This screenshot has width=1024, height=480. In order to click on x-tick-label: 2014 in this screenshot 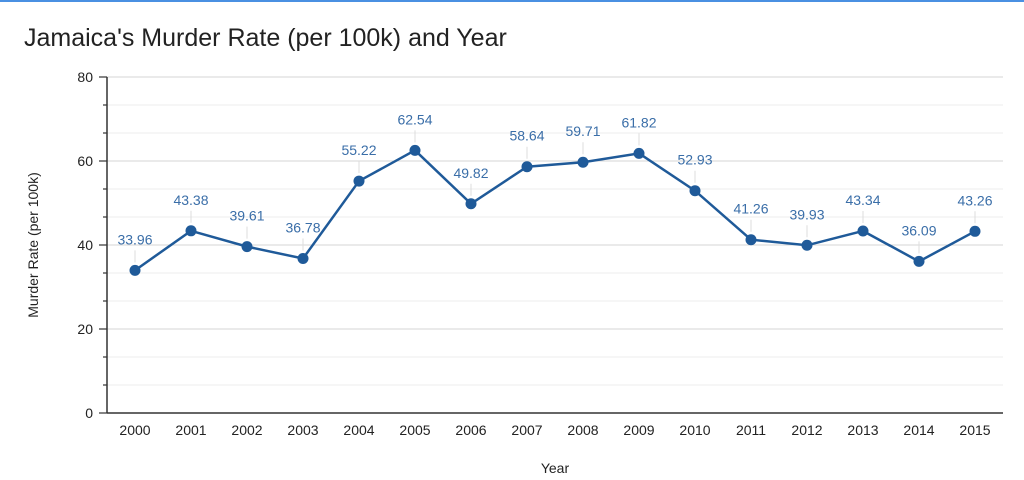, I will do `click(918, 430)`.